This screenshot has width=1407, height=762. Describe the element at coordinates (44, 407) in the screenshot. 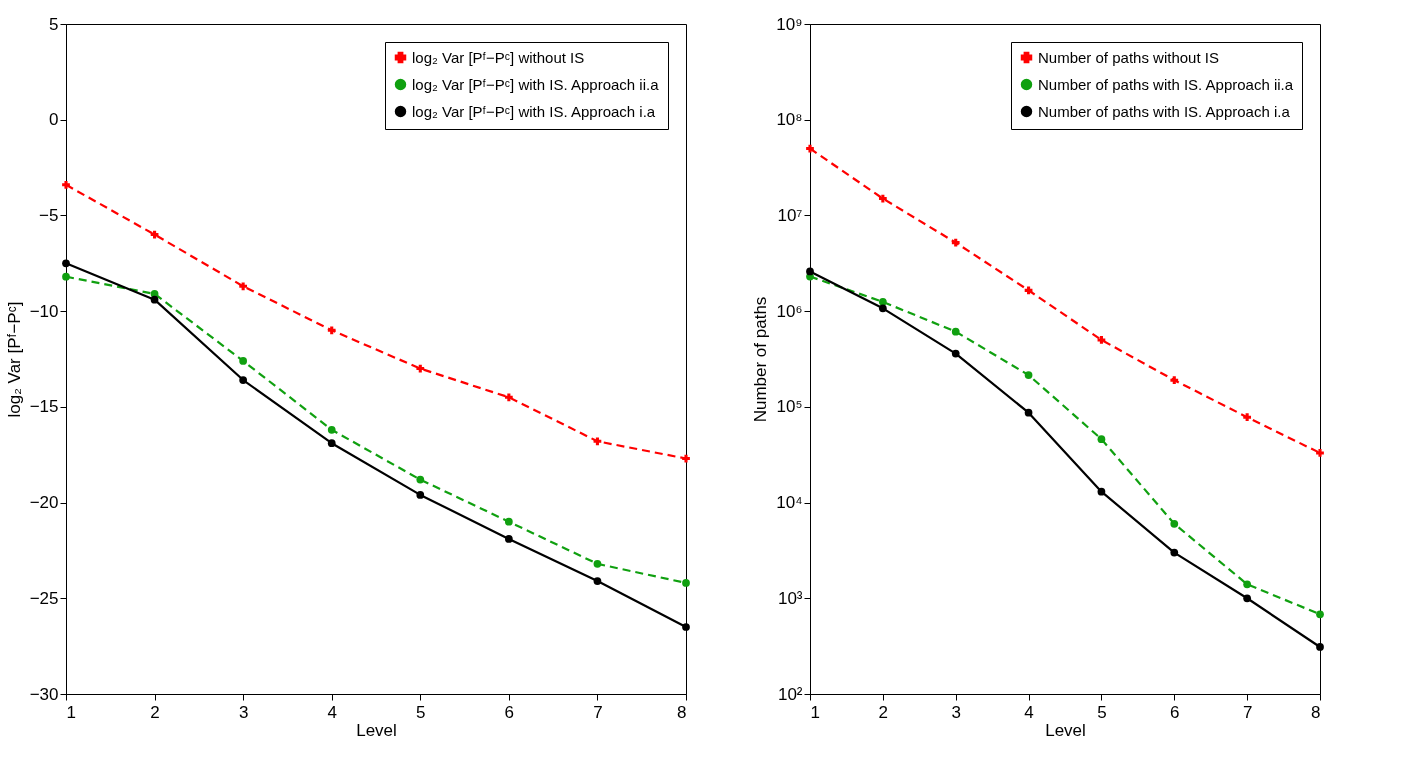

I see `y-tick-label: −15` at that location.